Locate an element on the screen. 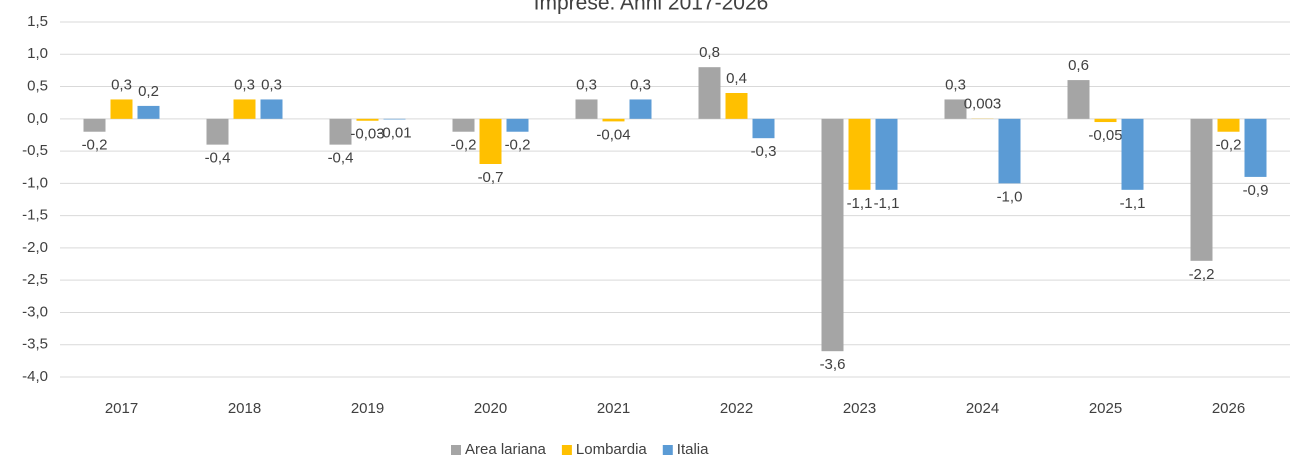 This screenshot has height=462, width=1302. y-tick-label: -2,5 is located at coordinates (35, 279).